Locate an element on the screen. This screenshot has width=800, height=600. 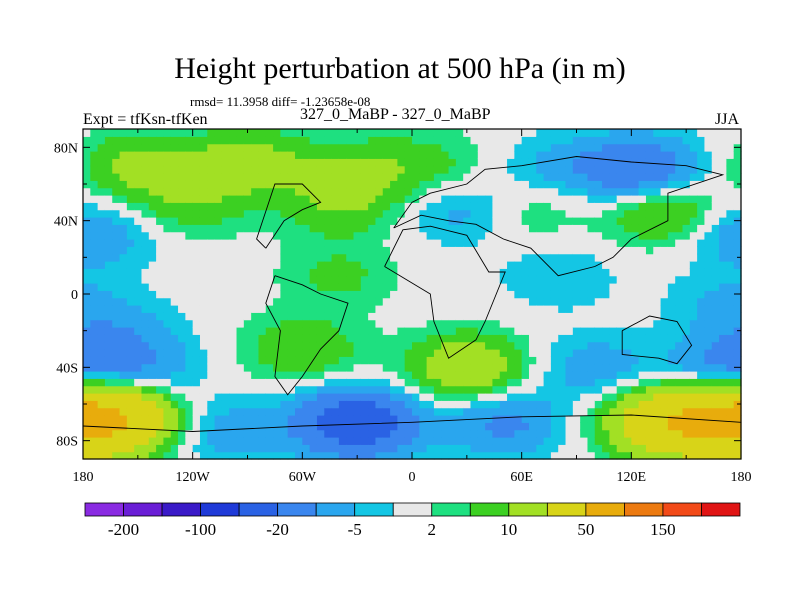
season-label: JJA is located at coordinates (727, 119).